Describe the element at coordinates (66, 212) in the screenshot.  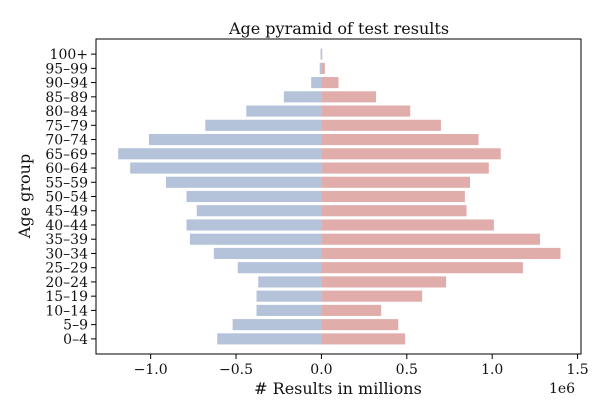
I see `y-tick-label: 45–49` at that location.